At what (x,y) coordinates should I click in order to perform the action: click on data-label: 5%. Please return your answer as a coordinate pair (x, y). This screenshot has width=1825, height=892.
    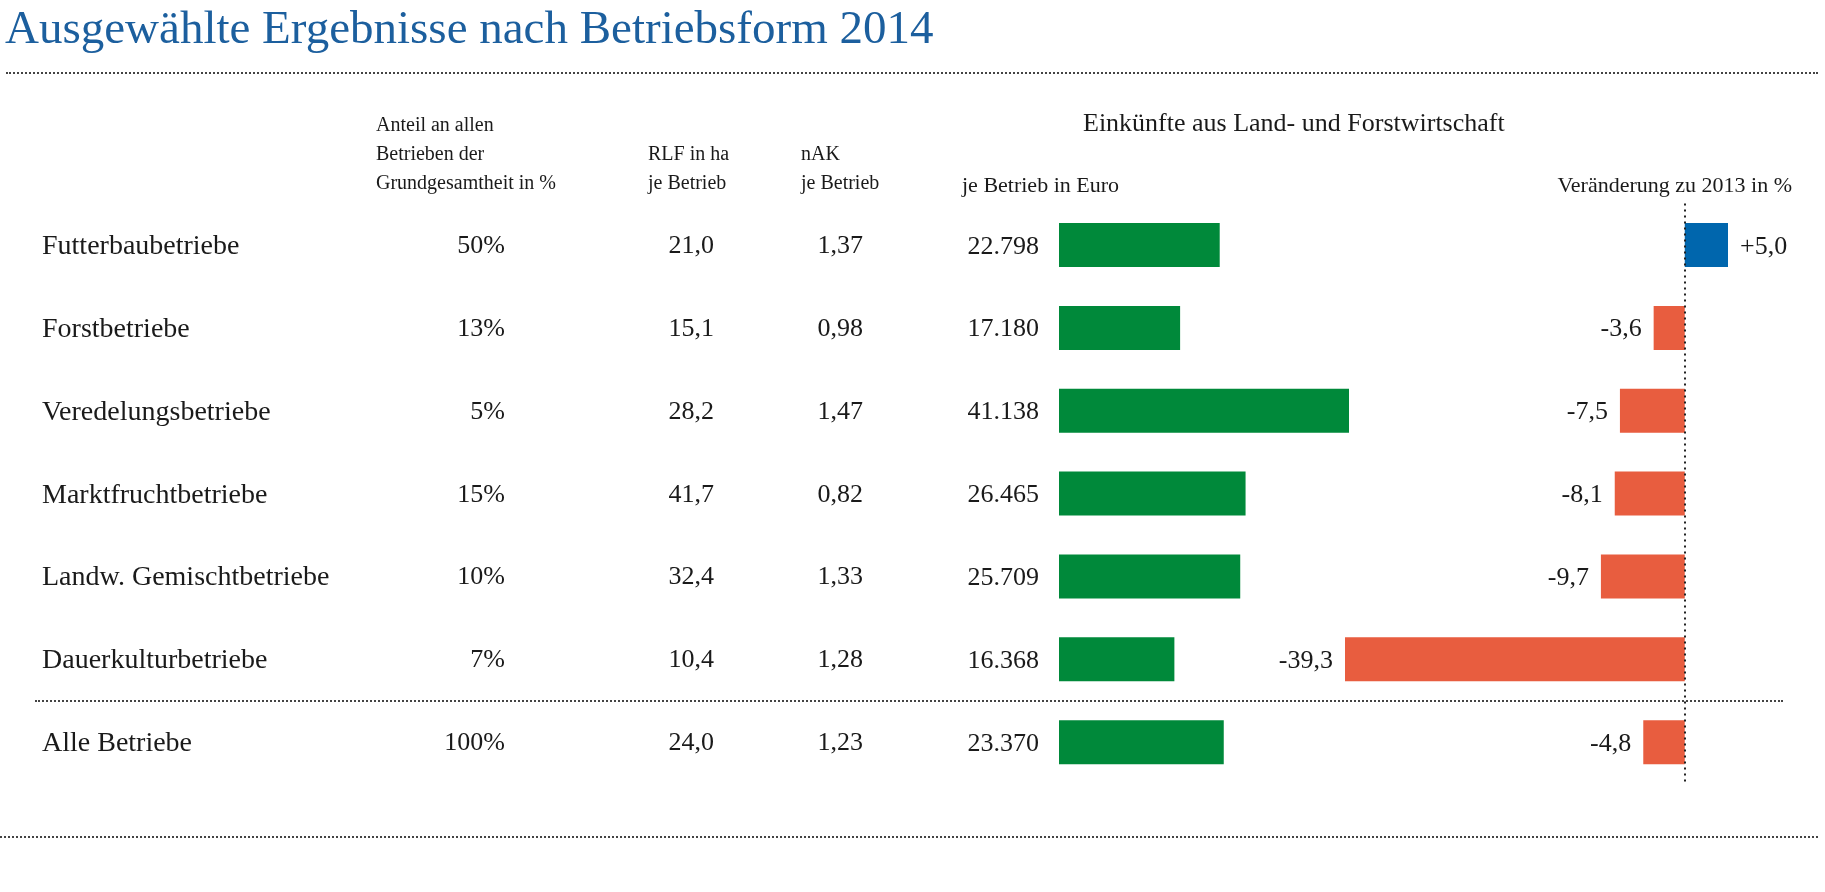
    Looking at the image, I should click on (487, 410).